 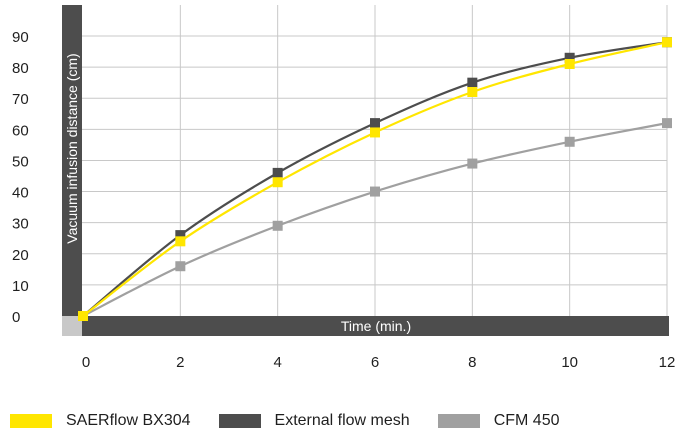 I want to click on y-tick-label: 20, so click(x=20, y=255).